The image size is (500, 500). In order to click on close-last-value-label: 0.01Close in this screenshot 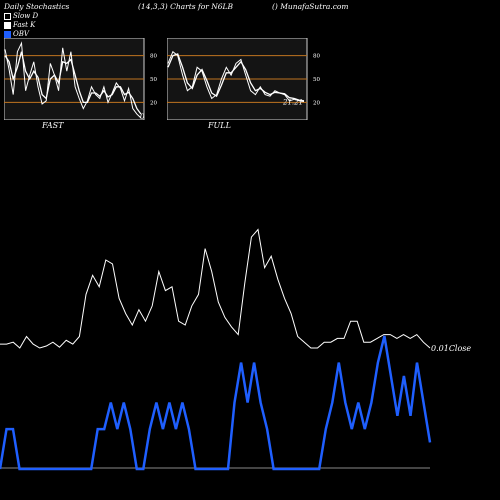, I will do `click(451, 348)`.